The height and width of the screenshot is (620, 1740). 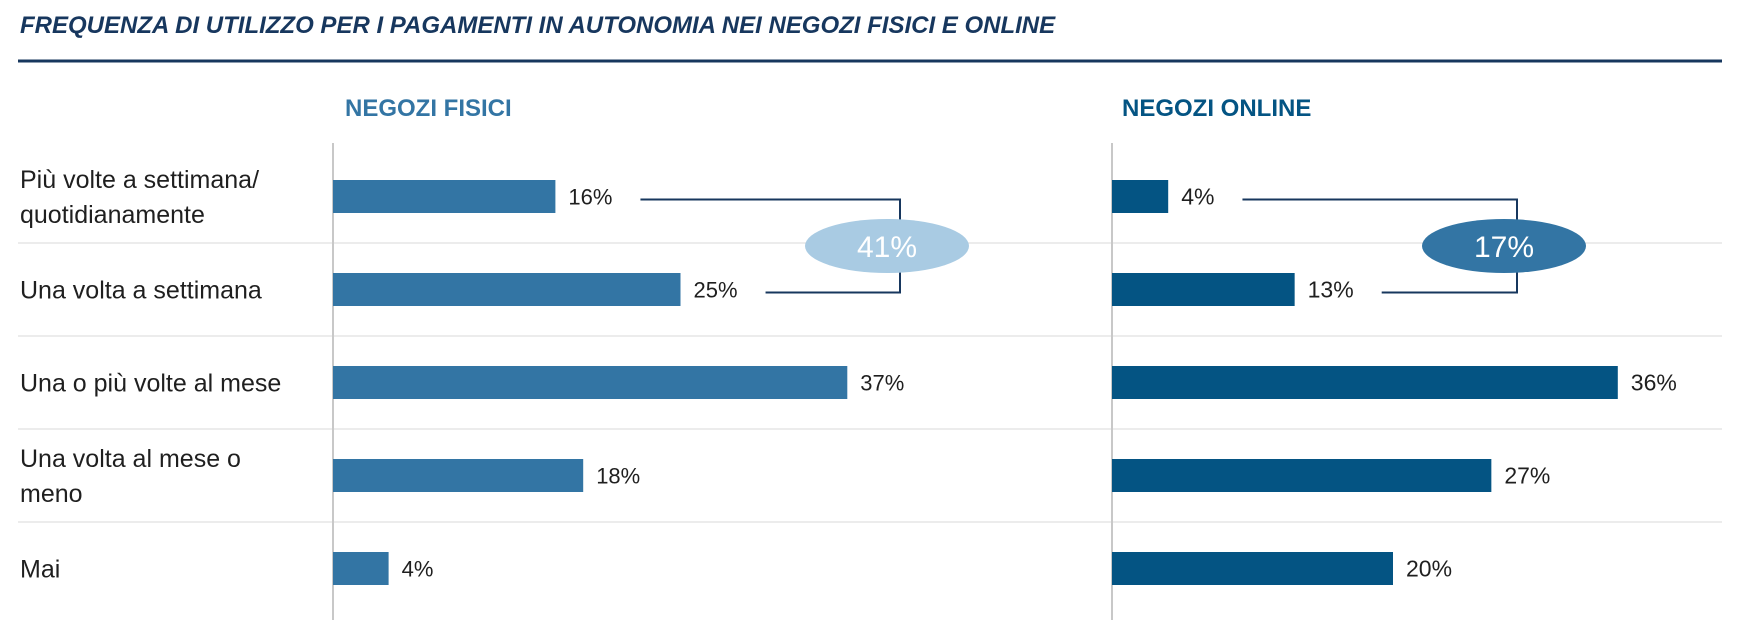 I want to click on category-label: Una volta al mese o, so click(x=130, y=459).